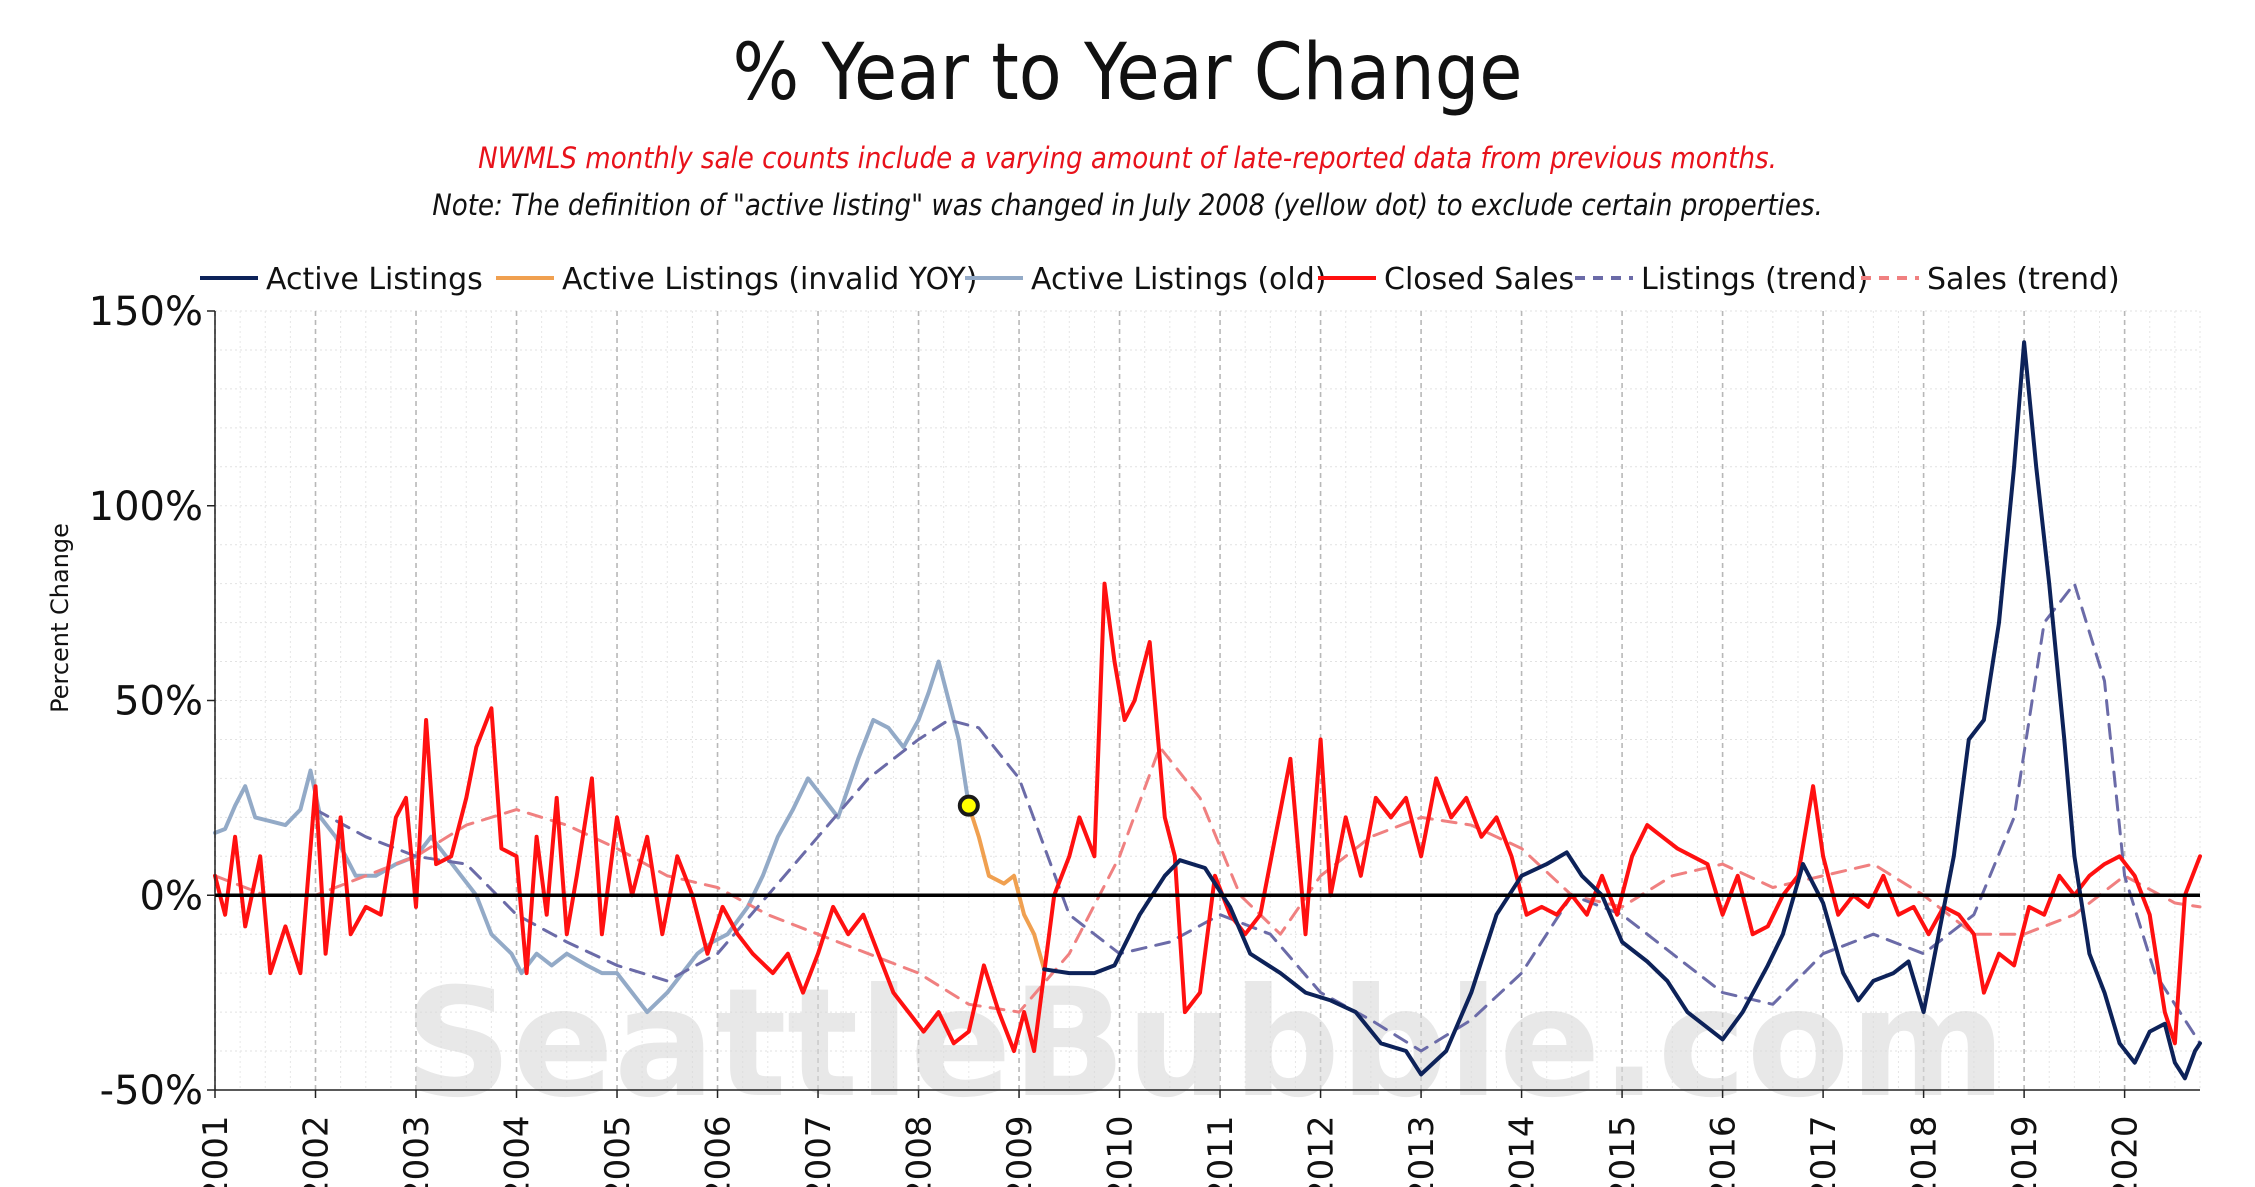 This screenshot has height=1187, width=2255. What do you see at coordinates (618, 1151) in the screenshot?
I see `x-tick-label: 2005` at bounding box center [618, 1151].